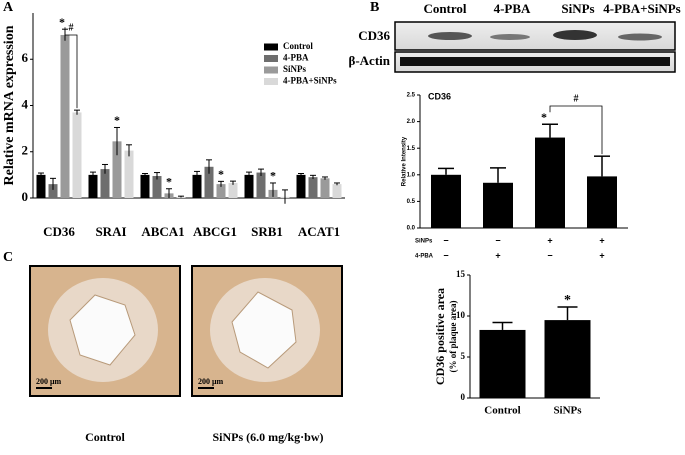 The width and height of the screenshot is (685, 455). What do you see at coordinates (25, 57) in the screenshot?
I see `y-tick-label: 6` at bounding box center [25, 57].